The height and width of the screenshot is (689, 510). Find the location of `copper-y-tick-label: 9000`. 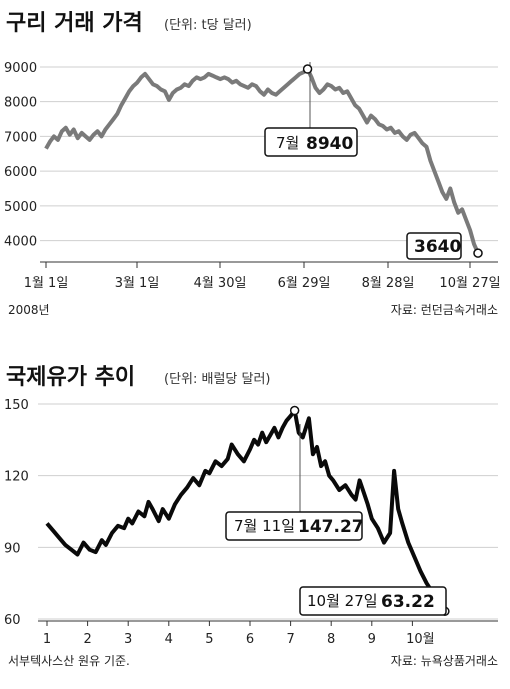

copper-y-tick-label: 9000 is located at coordinates (20, 68).